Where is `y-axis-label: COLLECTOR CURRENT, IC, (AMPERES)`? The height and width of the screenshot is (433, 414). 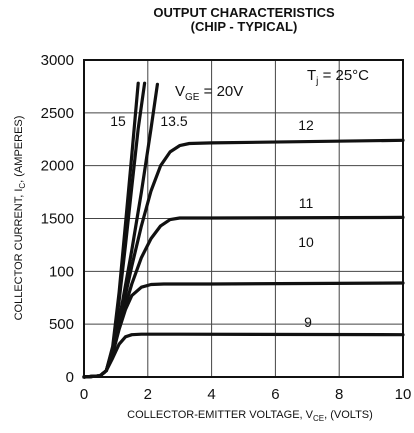
y-axis-label: COLLECTOR CURRENT, IC, (AMPERES) is located at coordinates (20, 218).